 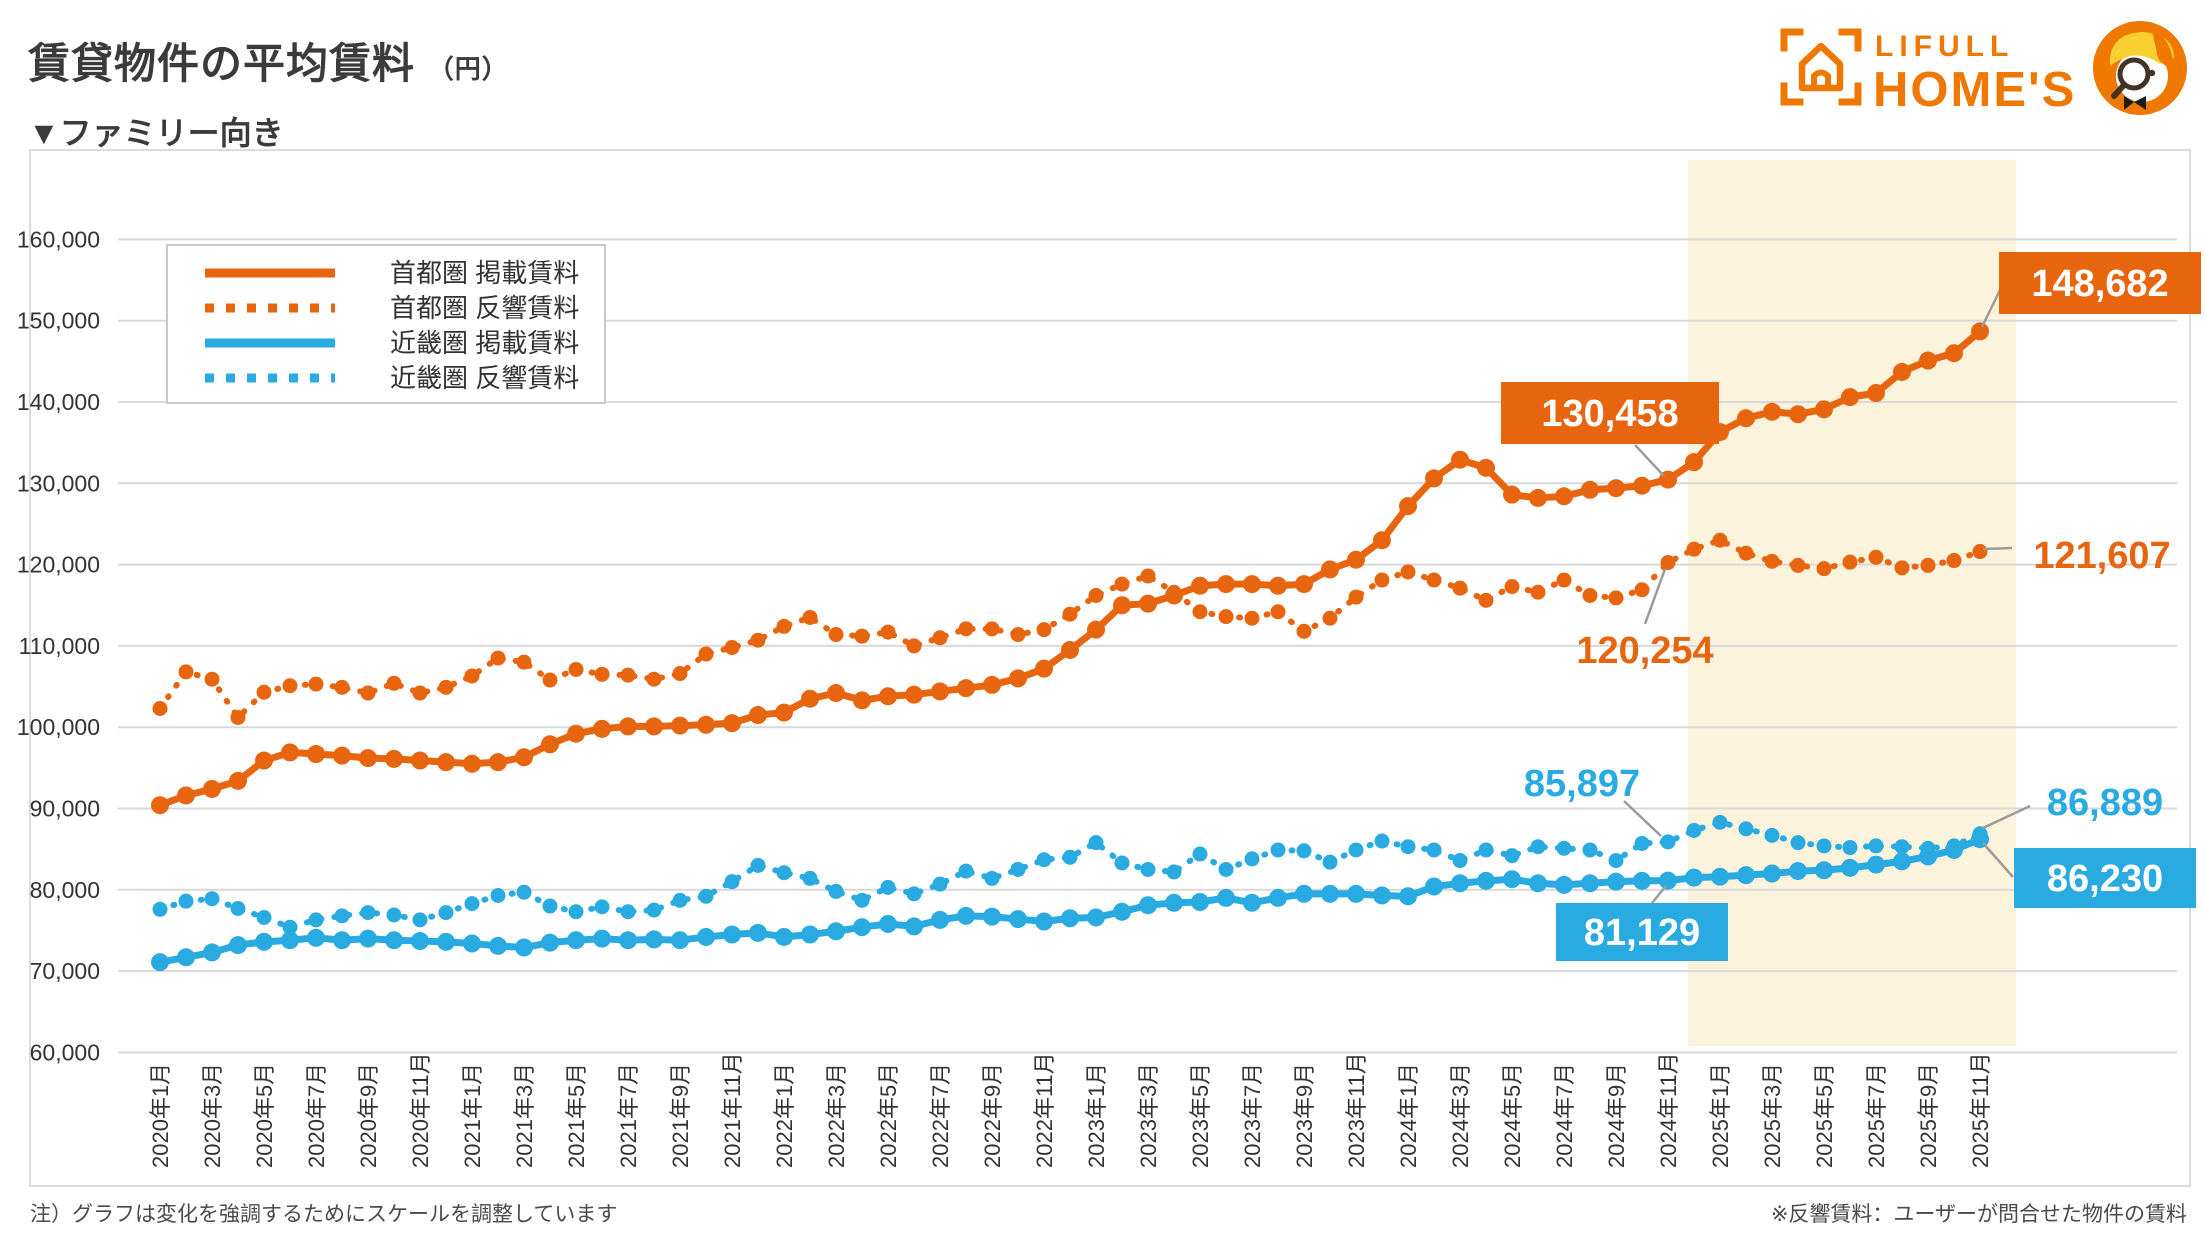 I want to click on x-tick-label: 2021年1月, so click(x=472, y=1115).